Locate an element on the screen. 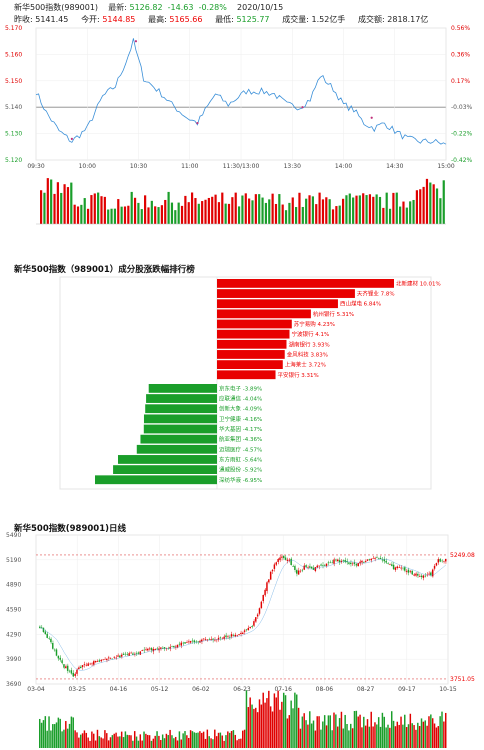 Image resolution: width=484 pixels, height=750 pixels. loser-label: 京东电子 -3.89% is located at coordinates (240, 388).